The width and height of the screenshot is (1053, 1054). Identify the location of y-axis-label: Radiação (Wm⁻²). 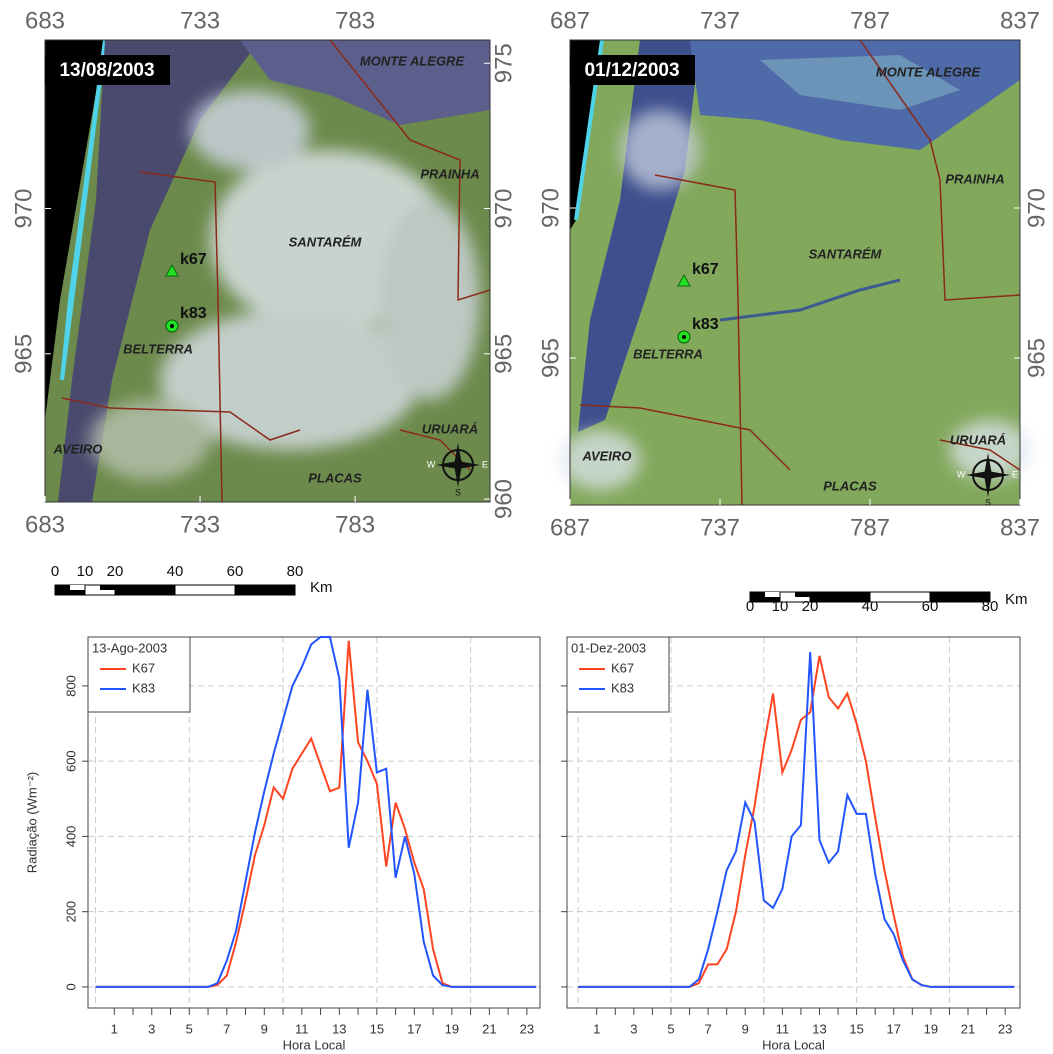
(31, 823).